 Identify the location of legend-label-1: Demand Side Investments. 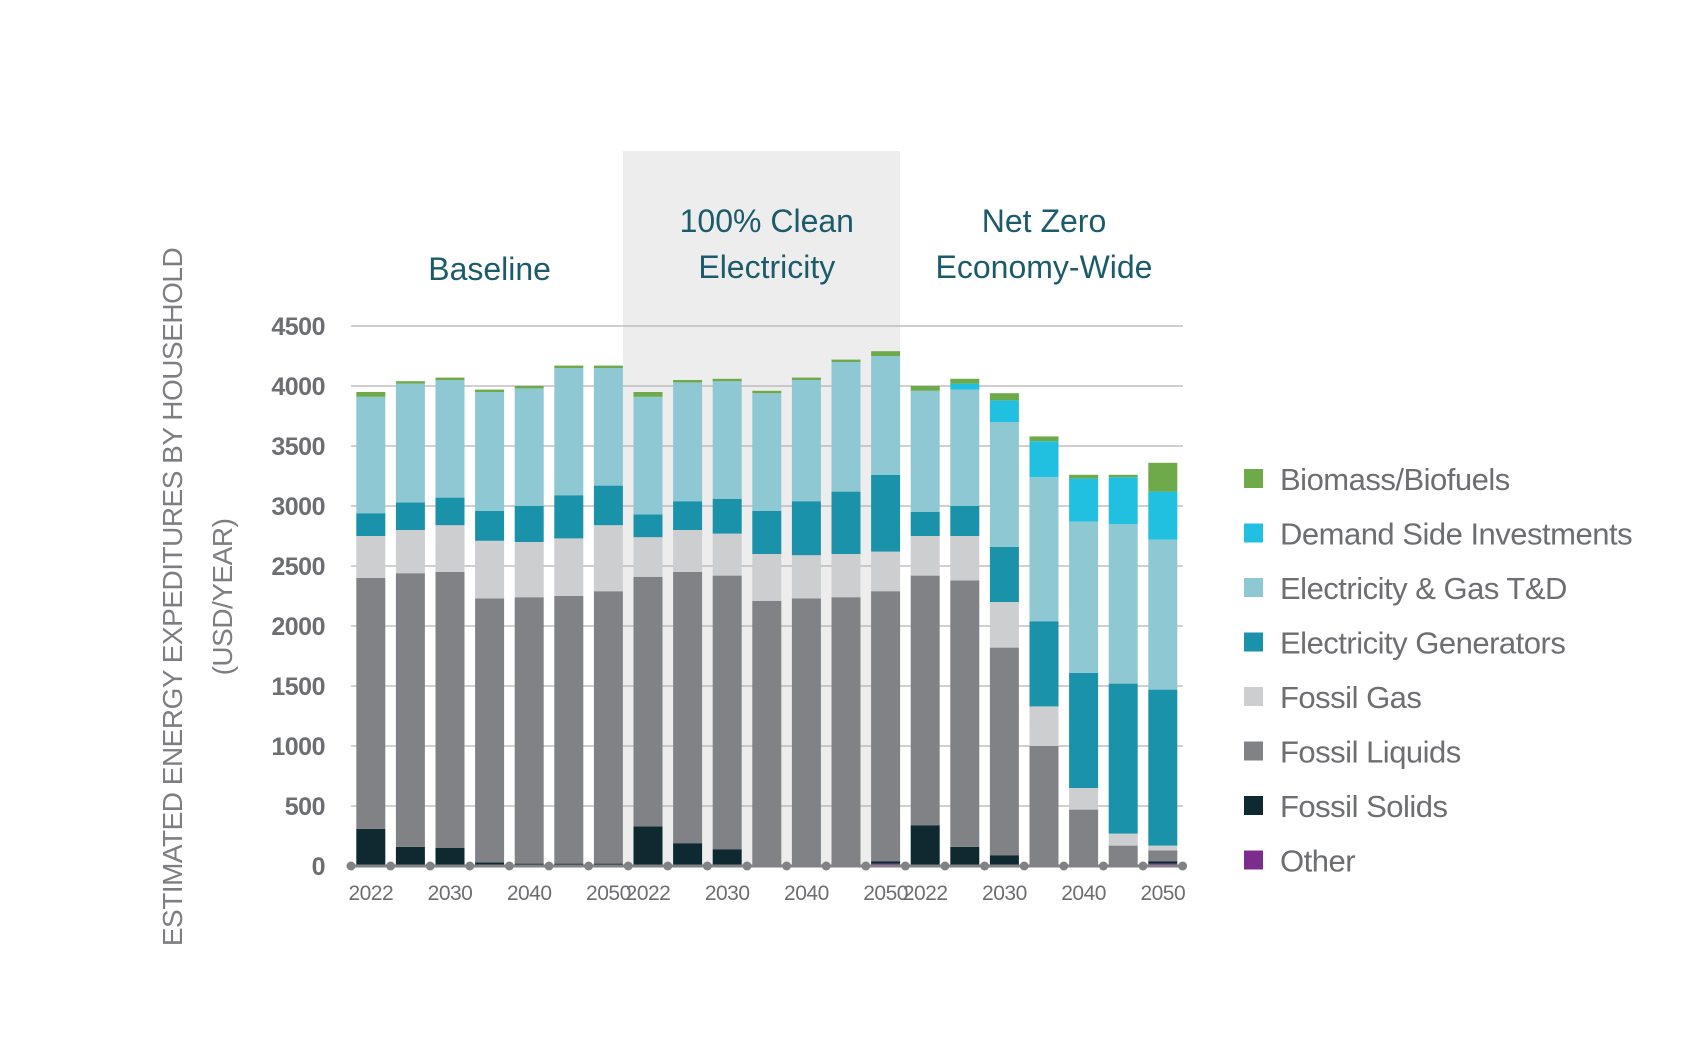
(1456, 534).